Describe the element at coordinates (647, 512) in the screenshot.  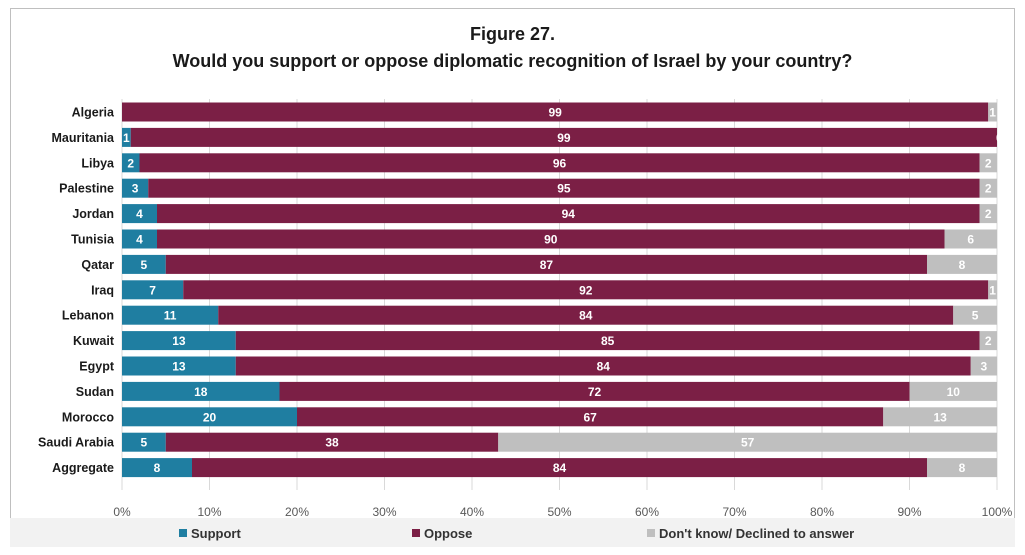
I see `x-tick-label: 60%` at that location.